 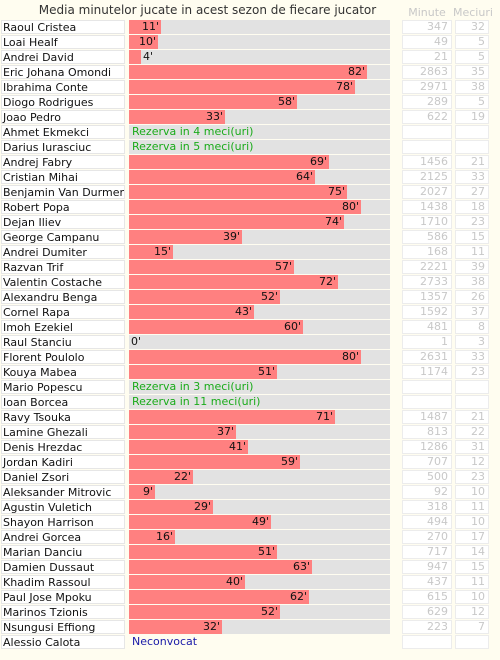 I want to click on player-row: Dejan Iliev 74' 1710 23, so click(x=250, y=222).